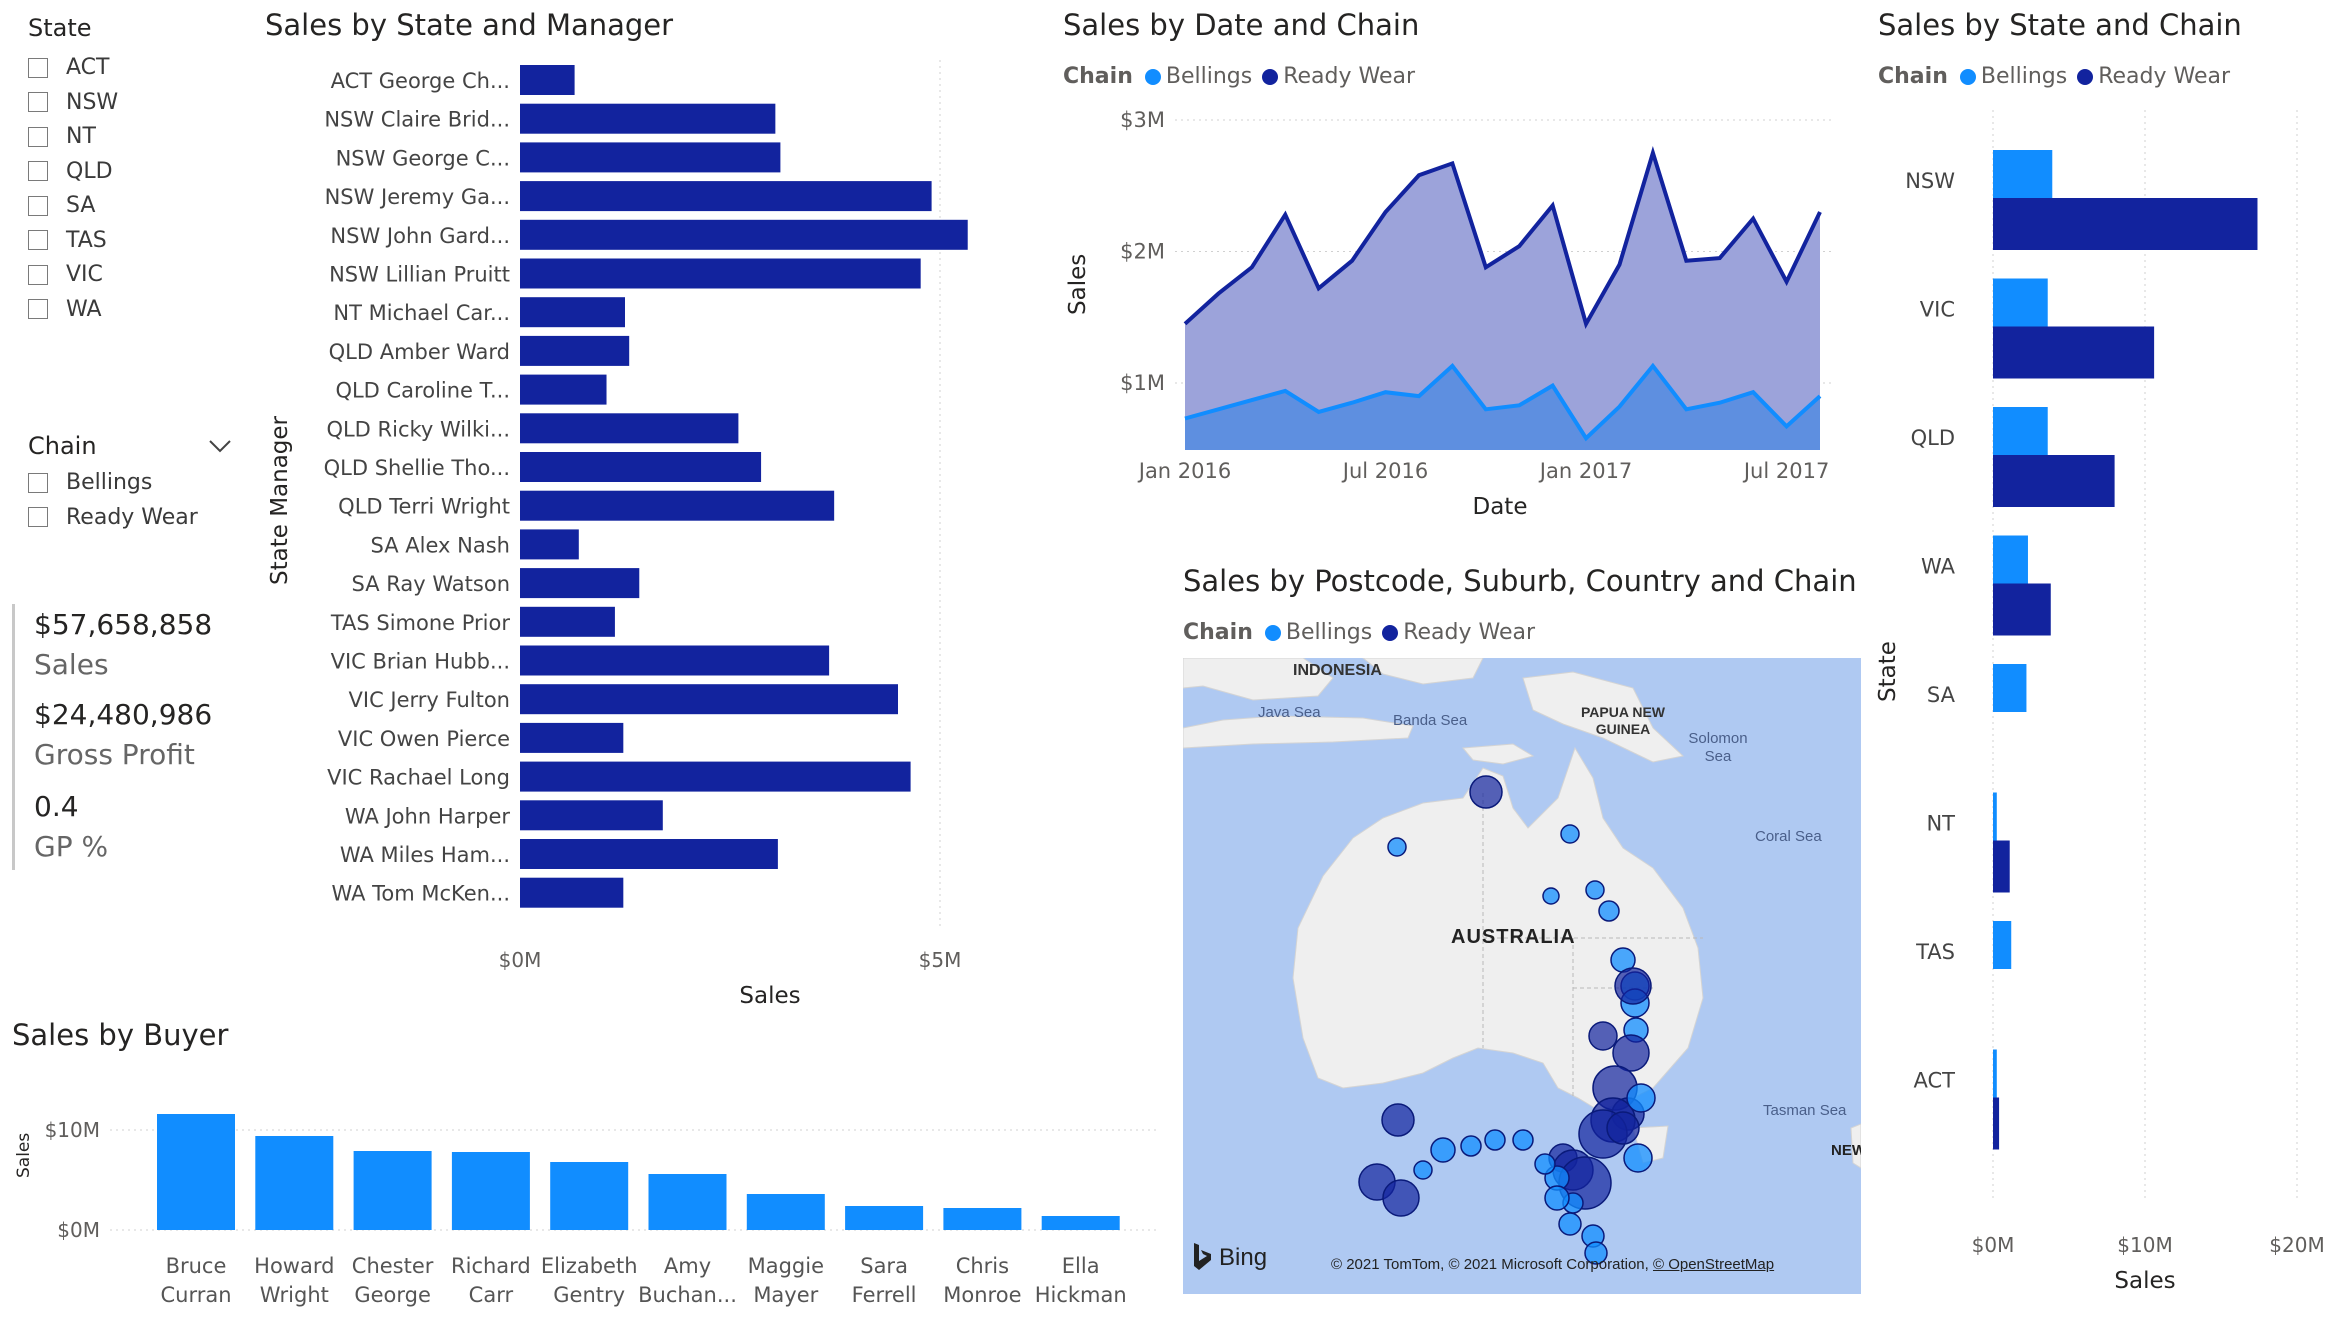 The width and height of the screenshot is (2342, 1328). I want to click on chain-slicer-item-bellings: Bellings, so click(90, 482).